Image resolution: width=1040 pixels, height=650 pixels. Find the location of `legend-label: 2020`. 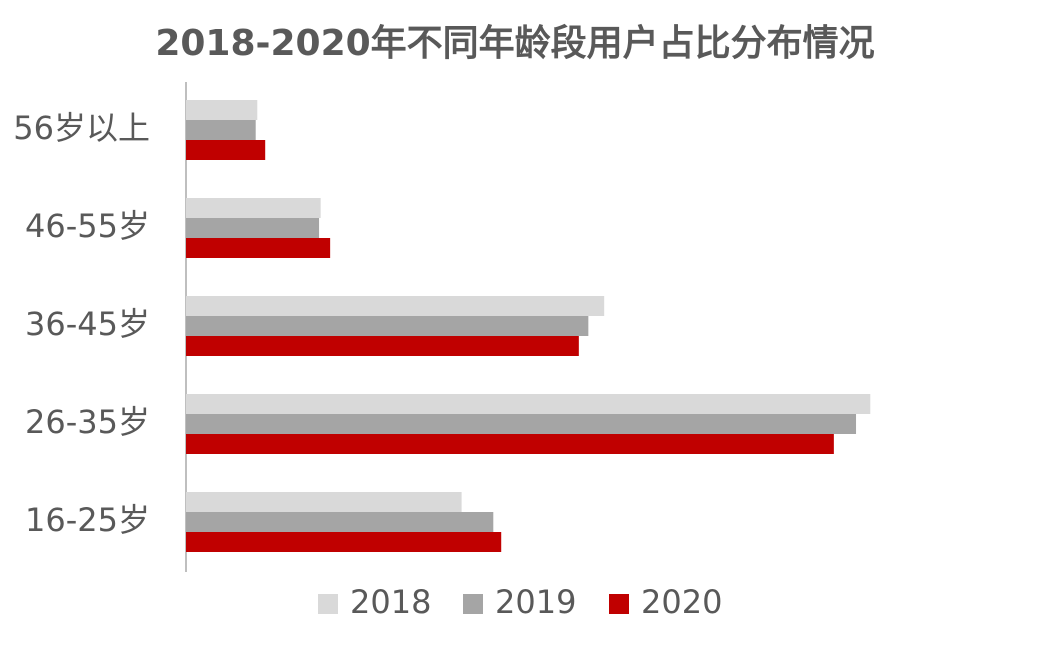

legend-label: 2020 is located at coordinates (681, 602).